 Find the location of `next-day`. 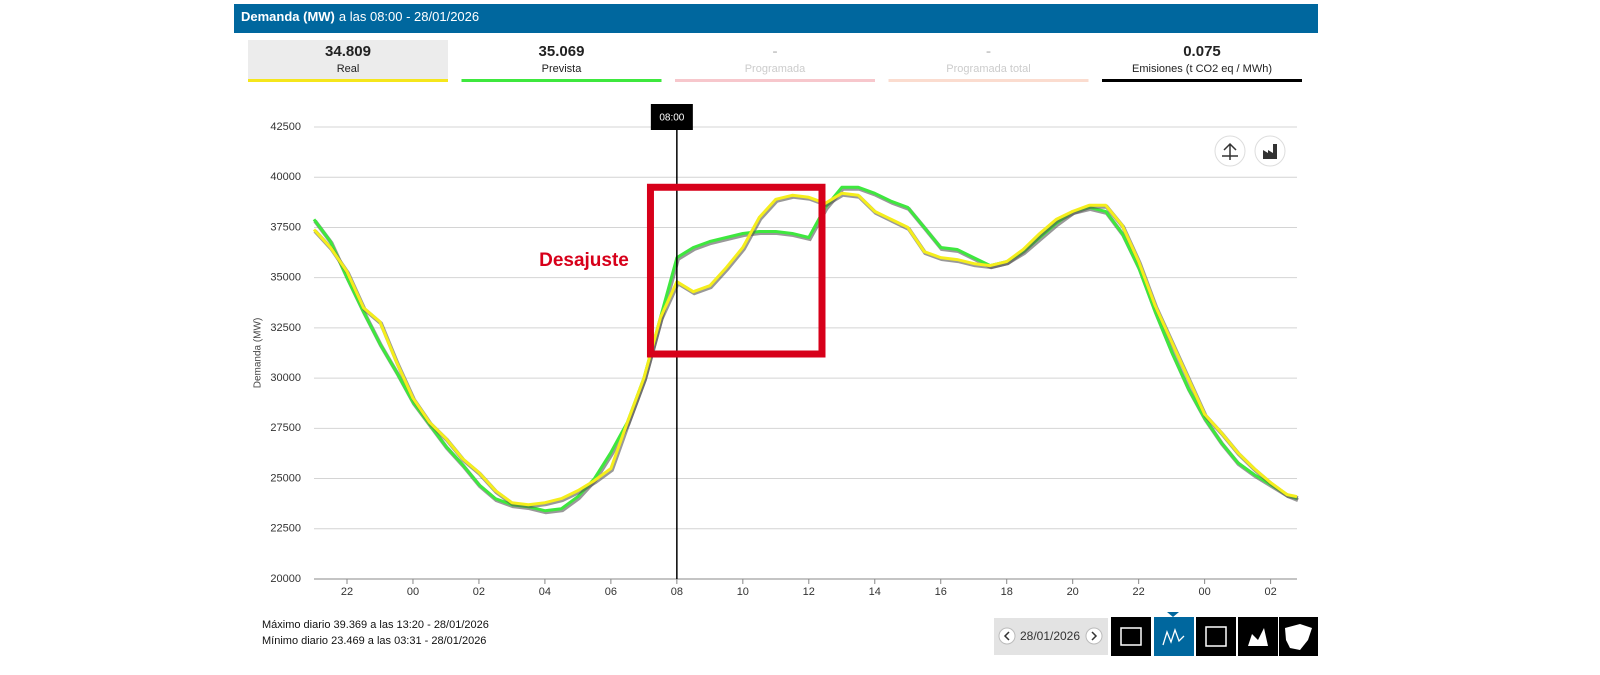

next-day is located at coordinates (1094, 636).